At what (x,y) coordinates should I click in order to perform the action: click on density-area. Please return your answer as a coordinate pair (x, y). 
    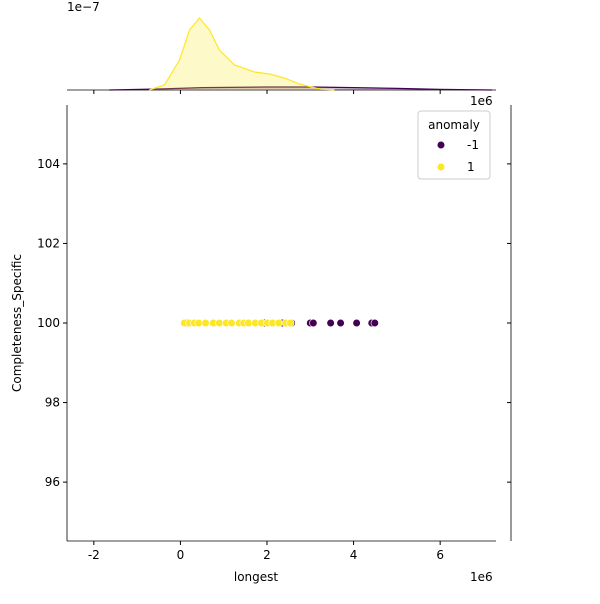
    Looking at the image, I should click on (242, 54).